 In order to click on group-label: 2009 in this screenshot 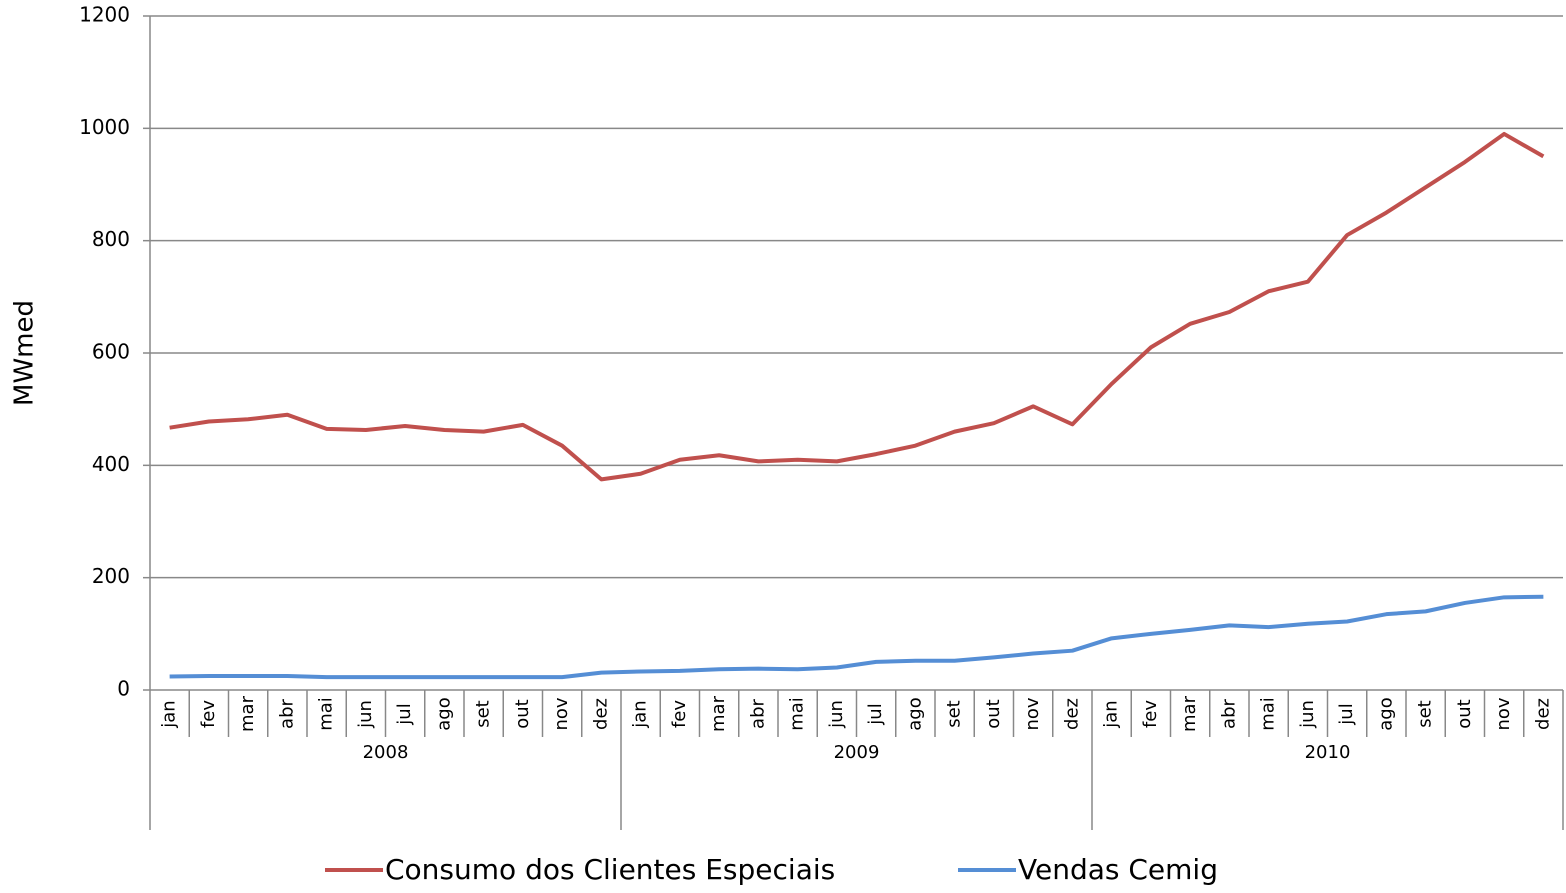, I will do `click(857, 752)`.